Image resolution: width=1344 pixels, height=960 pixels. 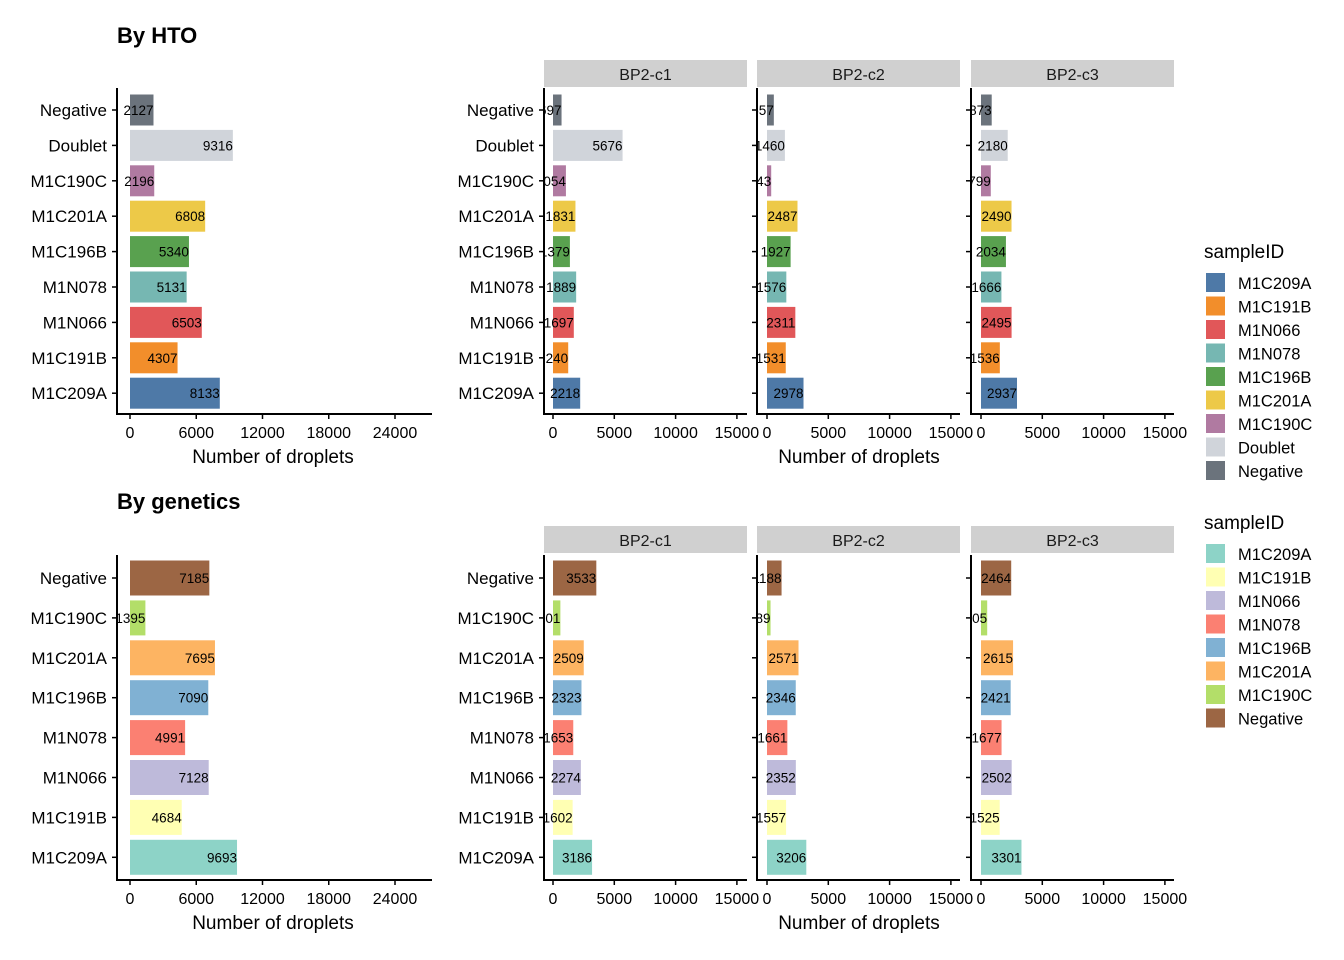 What do you see at coordinates (780, 322) in the screenshot?
I see `data-label: 2311` at bounding box center [780, 322].